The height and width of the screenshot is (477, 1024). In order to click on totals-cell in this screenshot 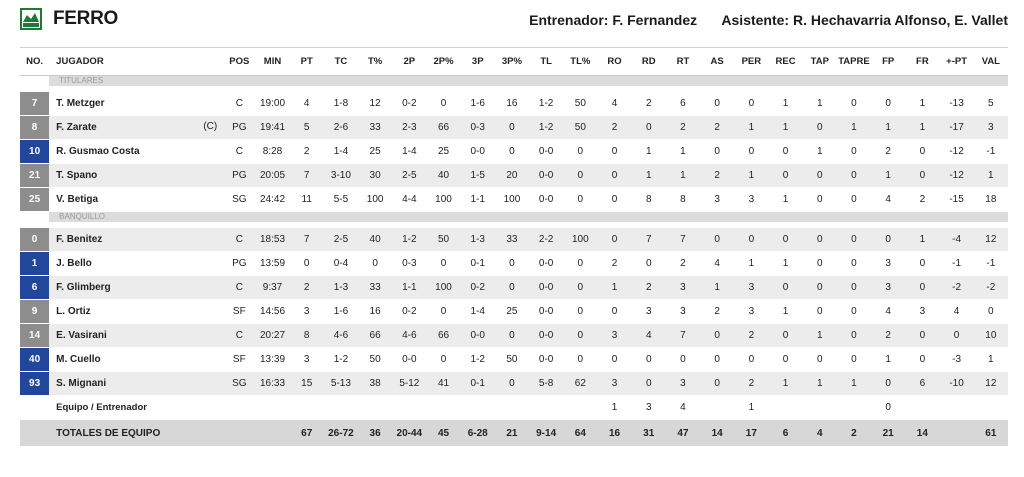, I will do `click(239, 433)`.